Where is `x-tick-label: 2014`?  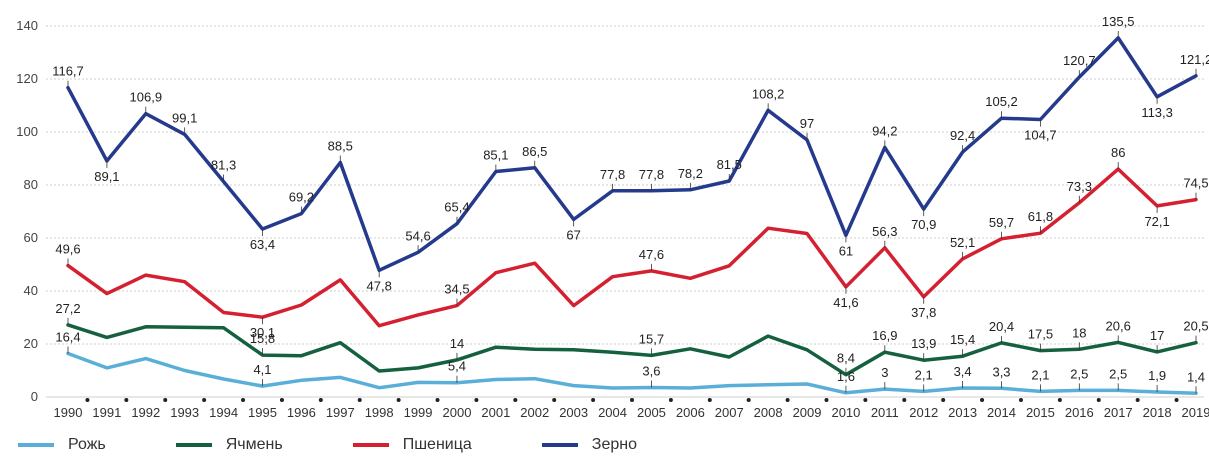 x-tick-label: 2014 is located at coordinates (1001, 412).